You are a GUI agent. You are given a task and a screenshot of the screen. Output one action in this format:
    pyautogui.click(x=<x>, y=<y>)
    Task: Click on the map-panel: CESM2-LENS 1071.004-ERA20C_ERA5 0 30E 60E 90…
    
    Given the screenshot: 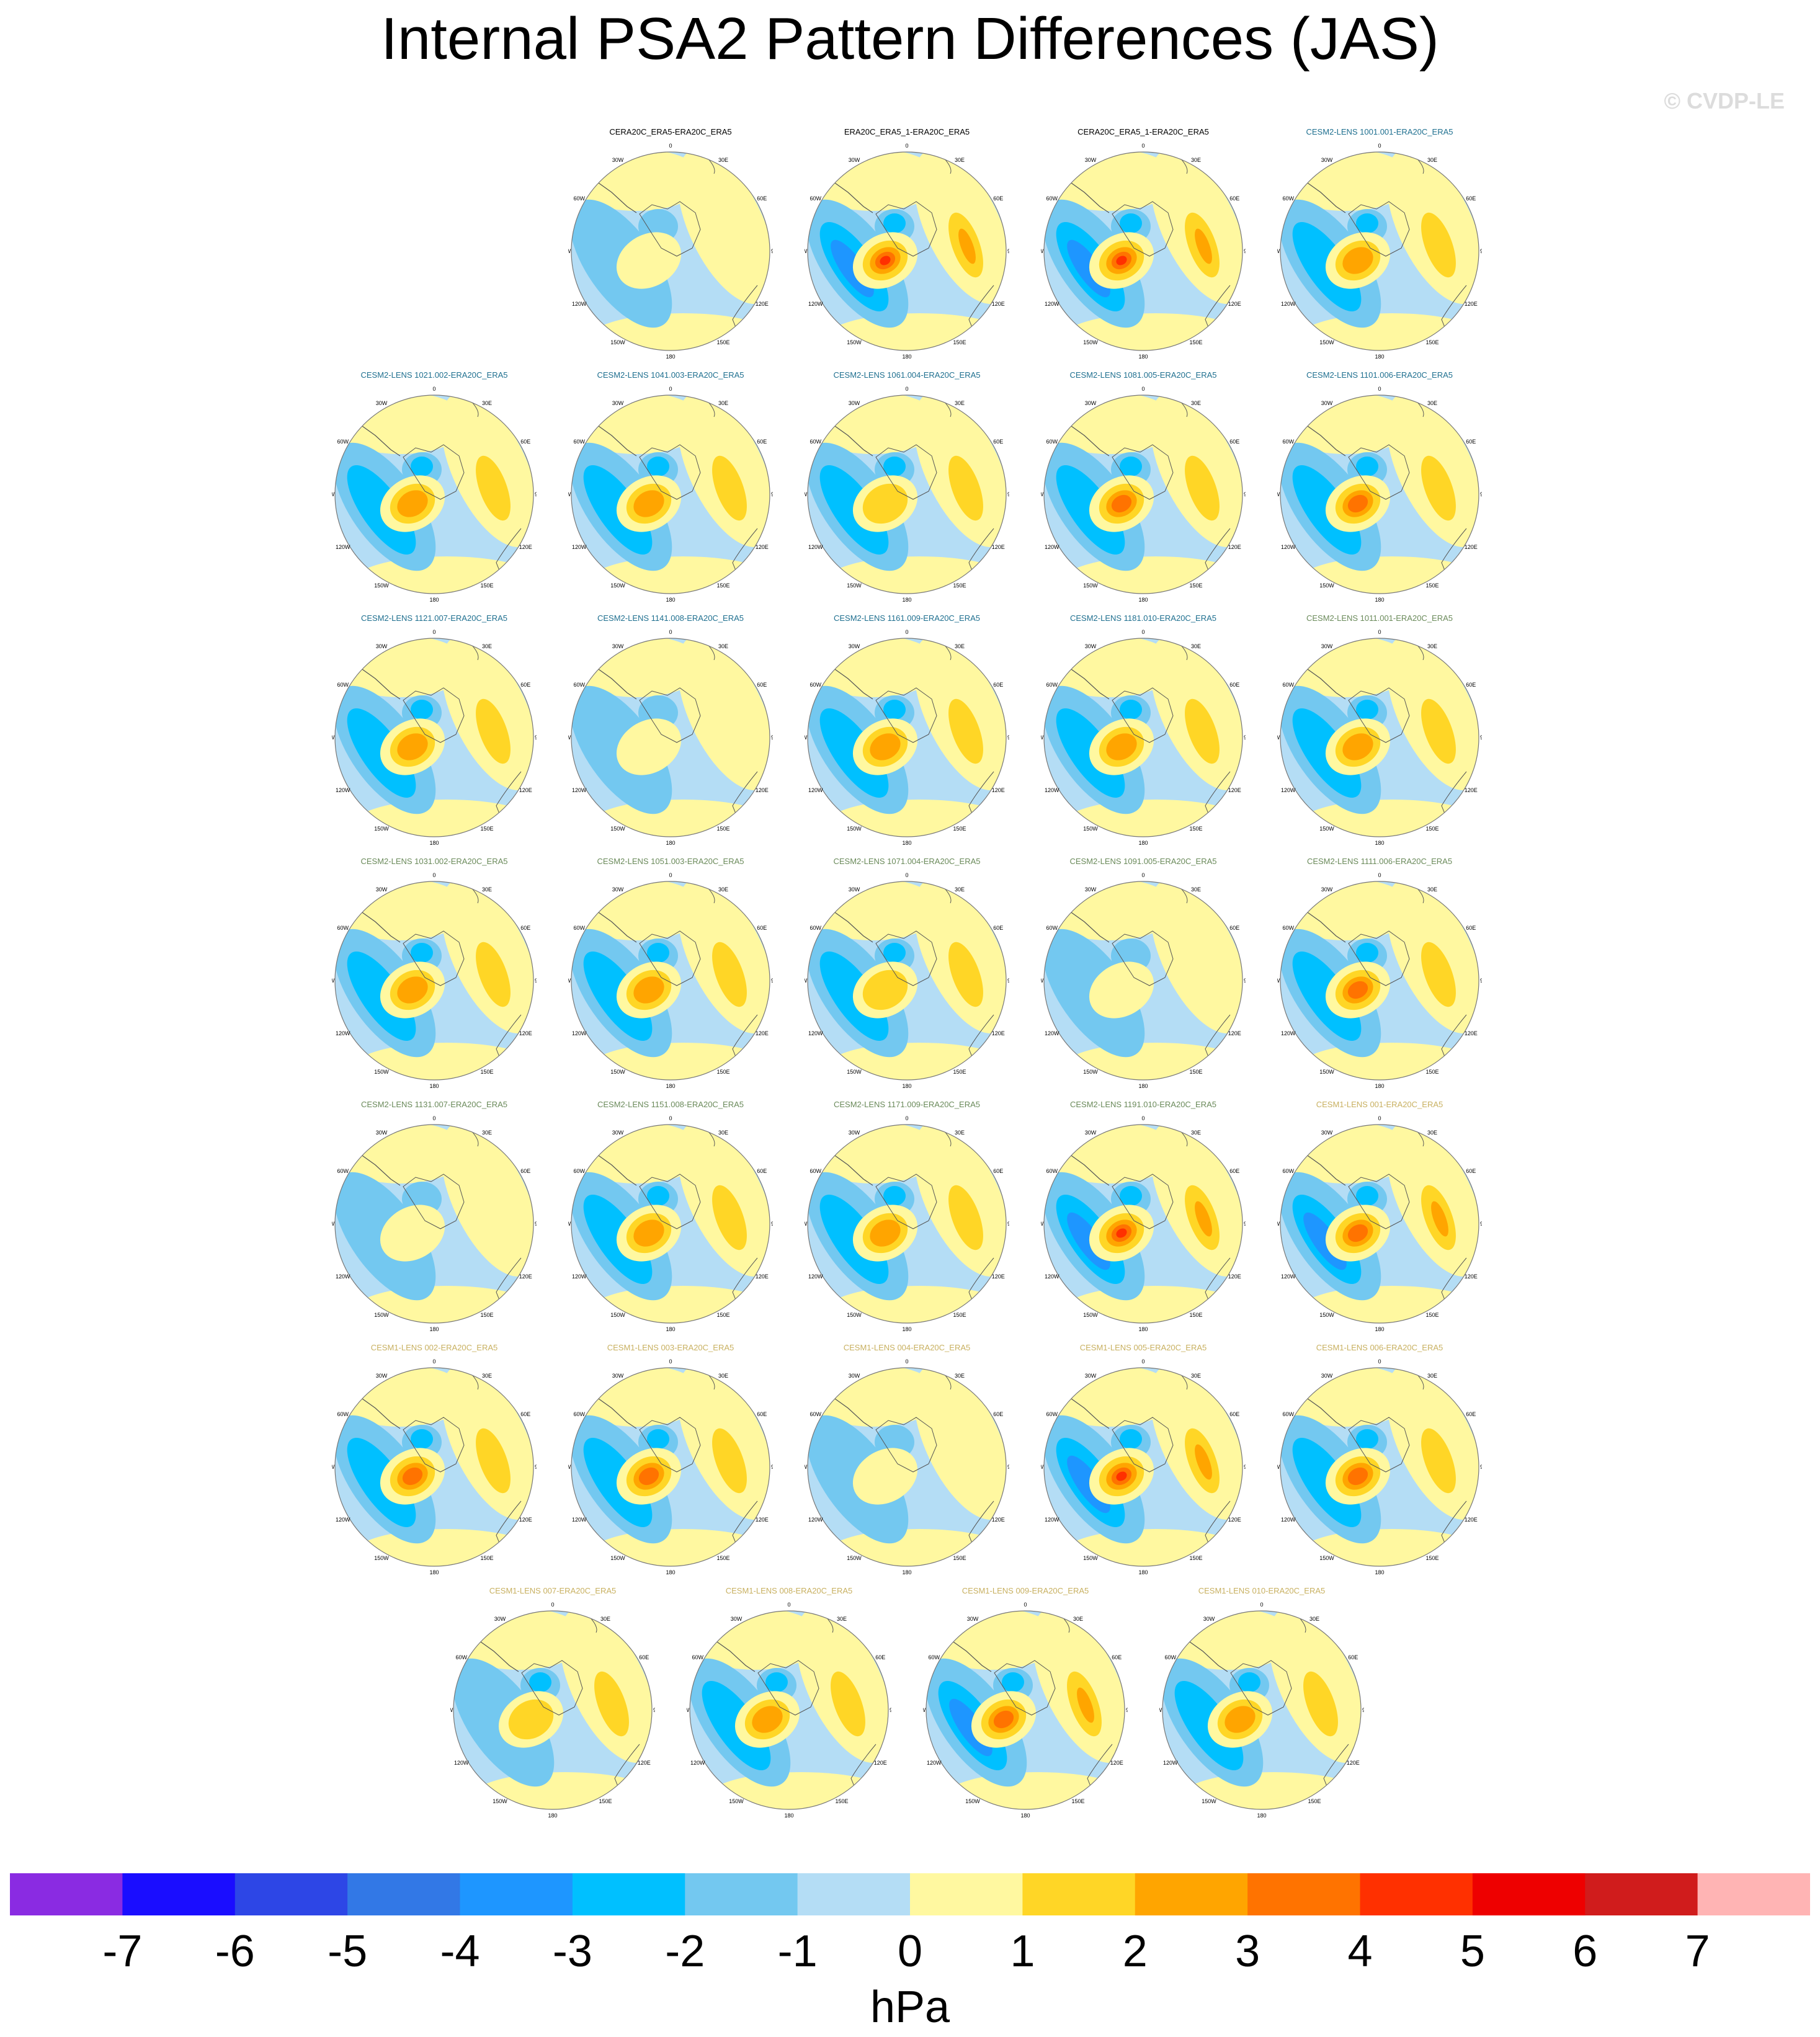 What is the action you would take?
    pyautogui.click(x=907, y=973)
    